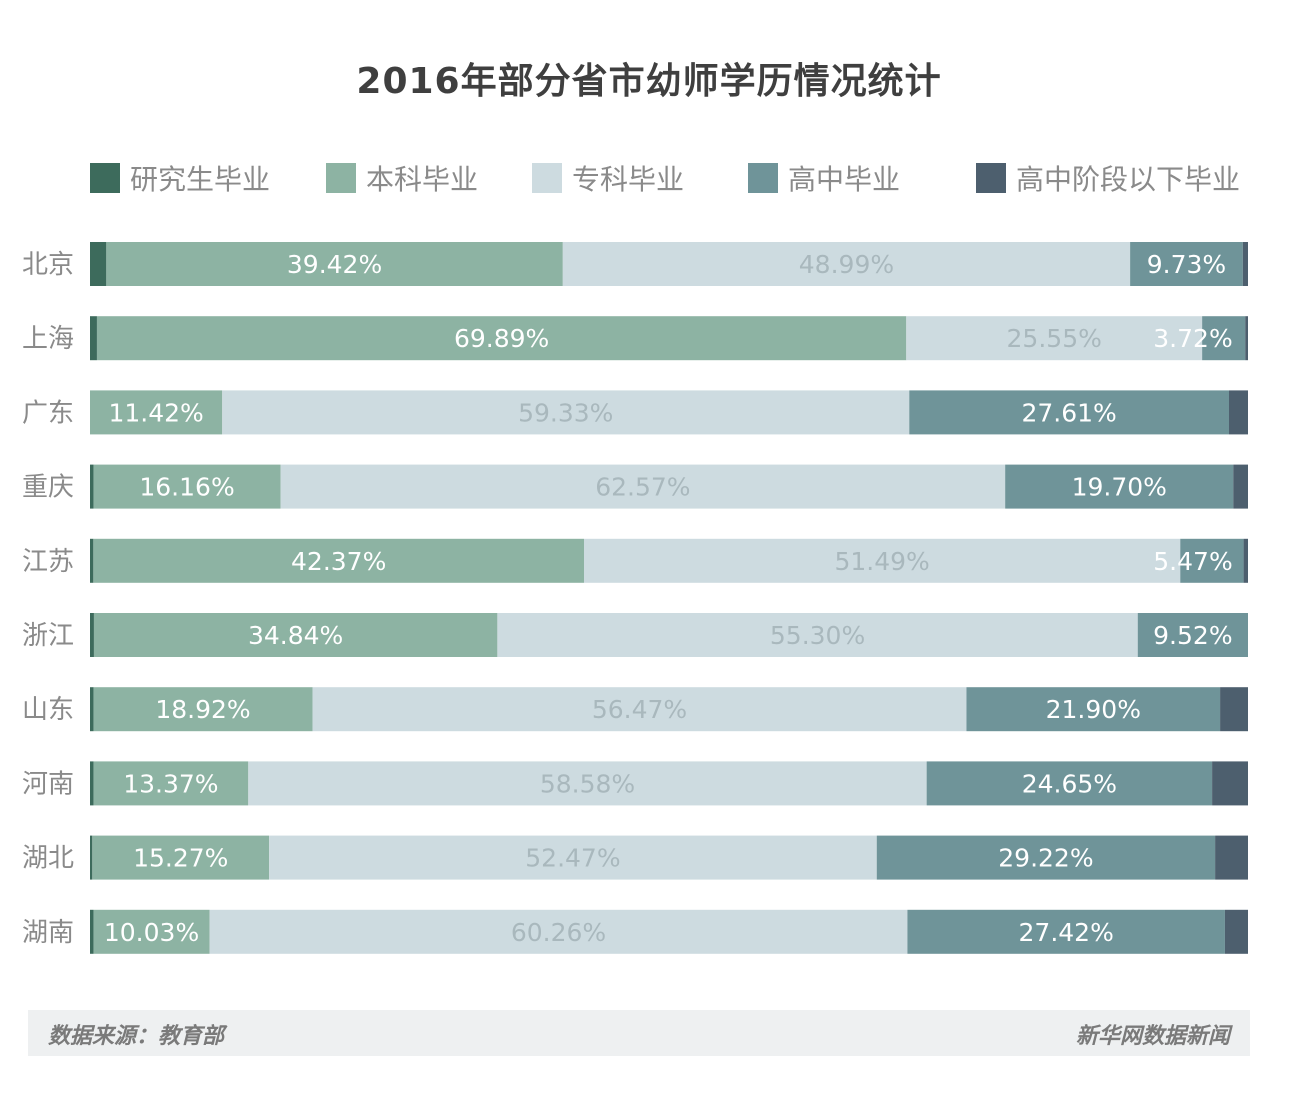 The image size is (1298, 1104). What do you see at coordinates (628, 179) in the screenshot?
I see `legend-label: 专科毕业` at bounding box center [628, 179].